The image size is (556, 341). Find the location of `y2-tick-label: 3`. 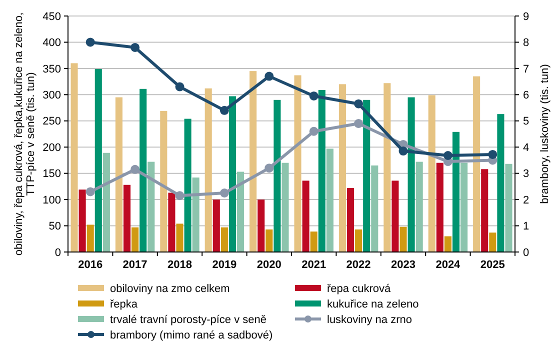

y2-tick-label: 3 is located at coordinates (526, 174).